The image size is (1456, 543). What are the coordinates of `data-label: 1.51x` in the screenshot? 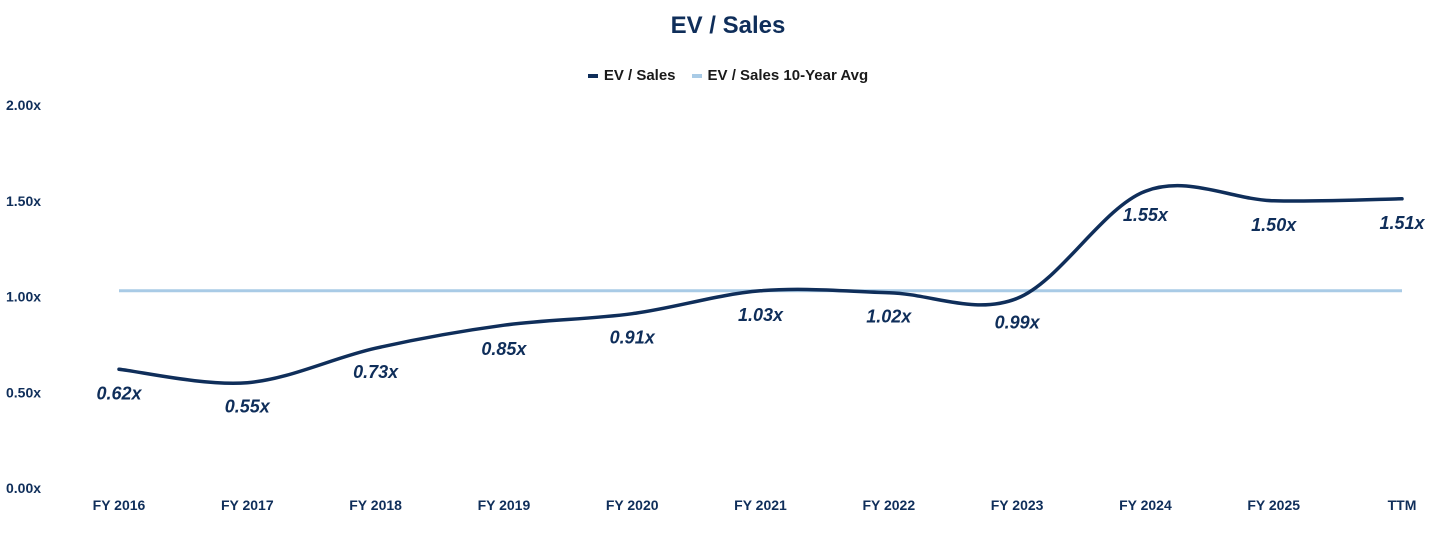 It's located at (1402, 223).